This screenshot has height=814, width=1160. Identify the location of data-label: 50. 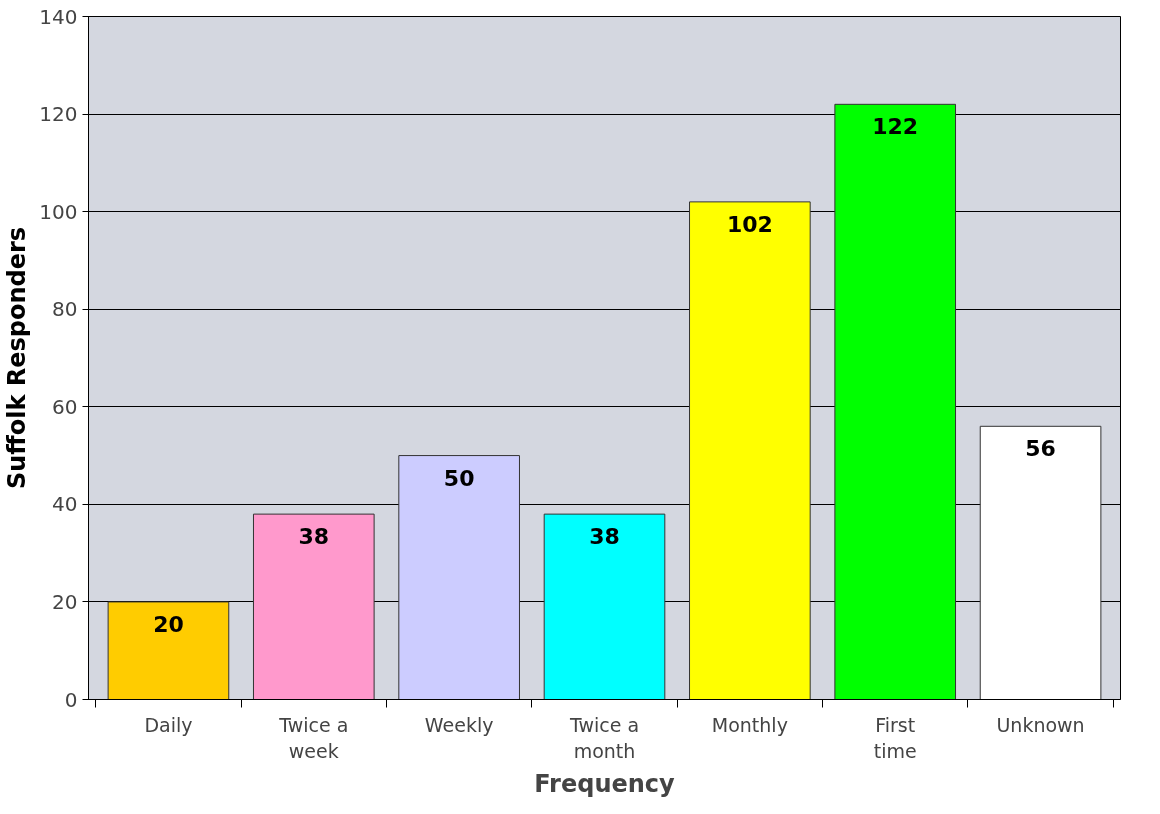
(459, 478).